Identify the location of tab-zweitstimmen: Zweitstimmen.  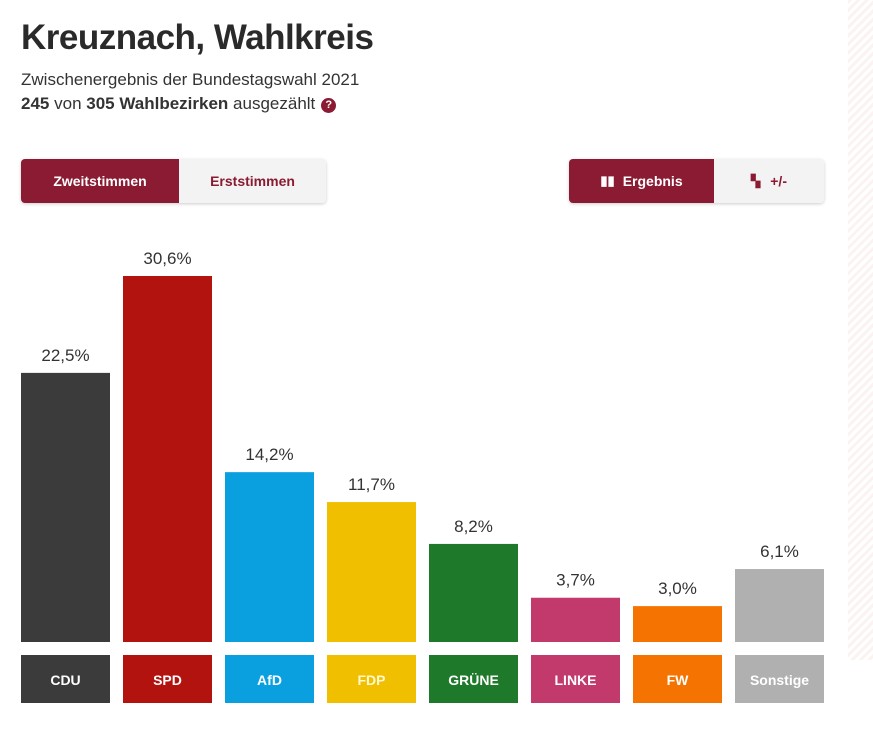
(100, 181).